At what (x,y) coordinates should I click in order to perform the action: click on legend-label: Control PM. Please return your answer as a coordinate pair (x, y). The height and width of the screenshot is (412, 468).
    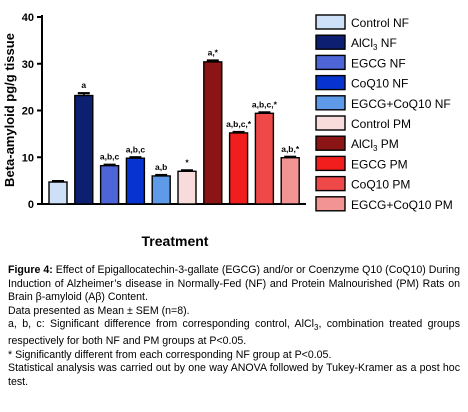
    Looking at the image, I should click on (381, 124).